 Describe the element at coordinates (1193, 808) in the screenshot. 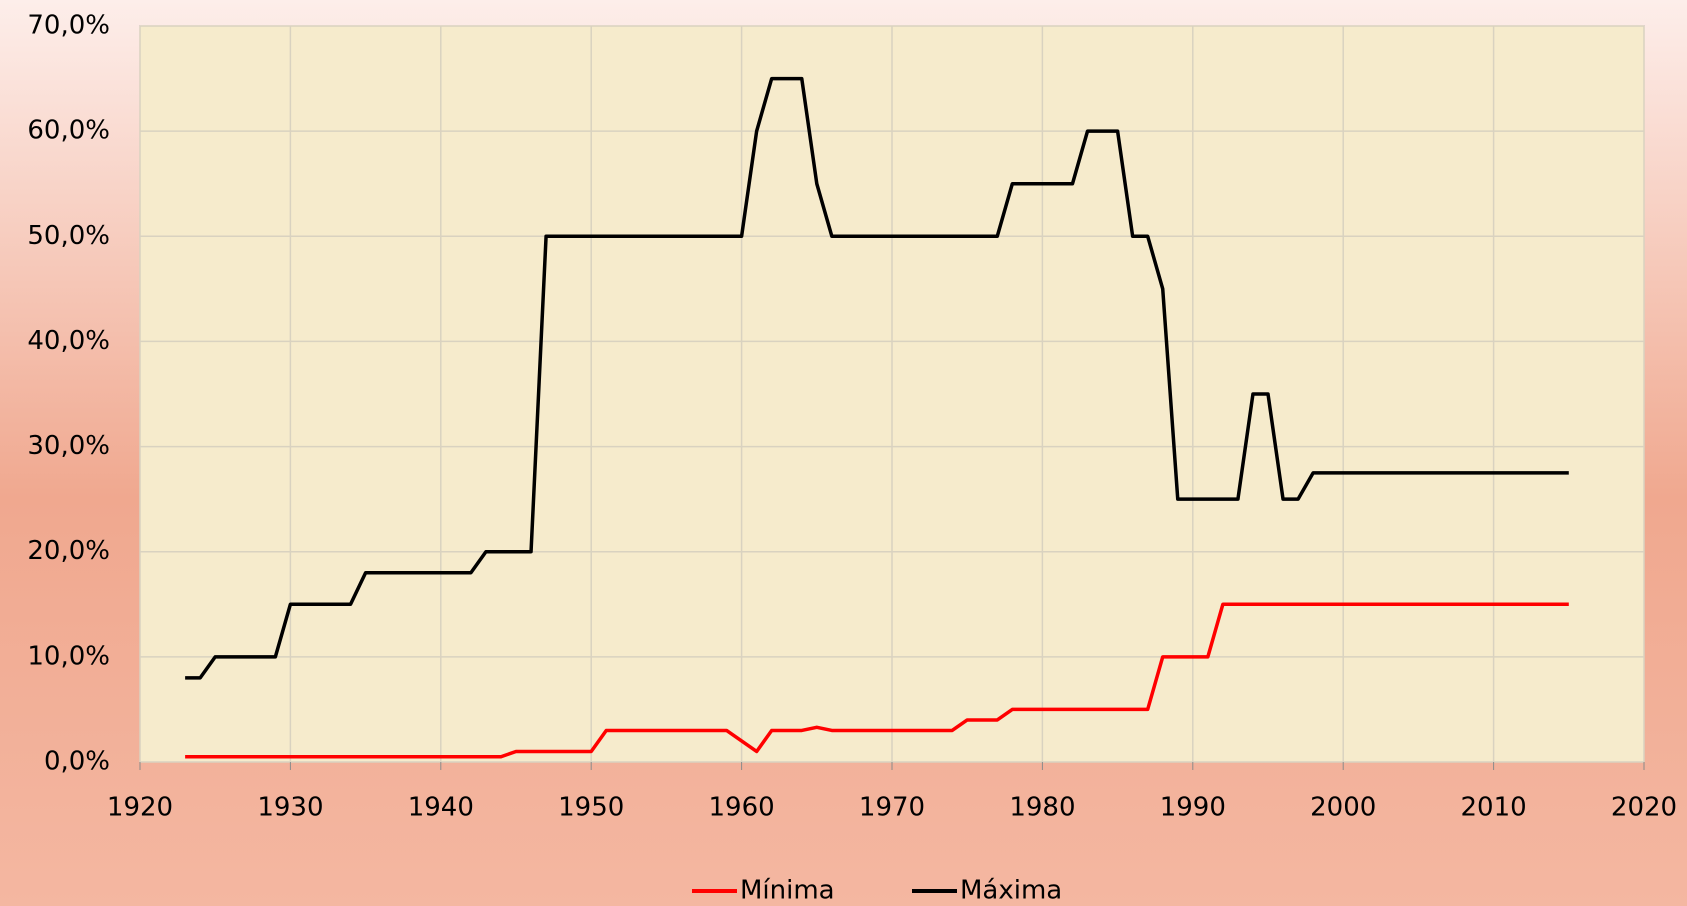

I see `x-tick-label: 1990` at that location.